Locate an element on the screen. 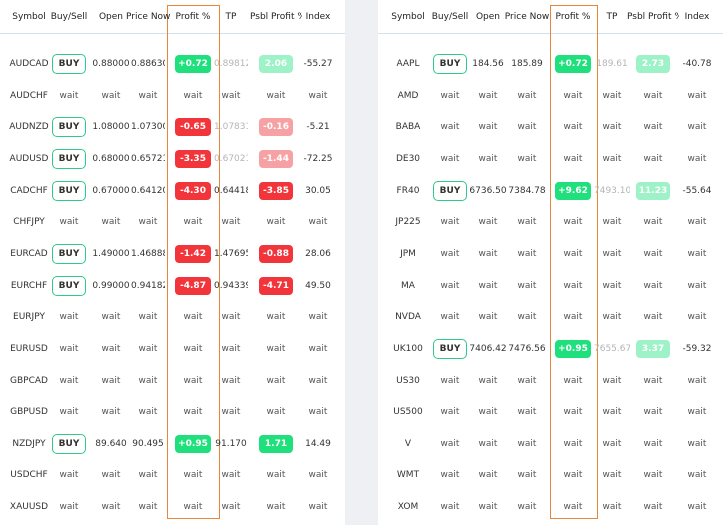 The height and width of the screenshot is (525, 726). psbl-profit-badge: -3.85 is located at coordinates (276, 190).